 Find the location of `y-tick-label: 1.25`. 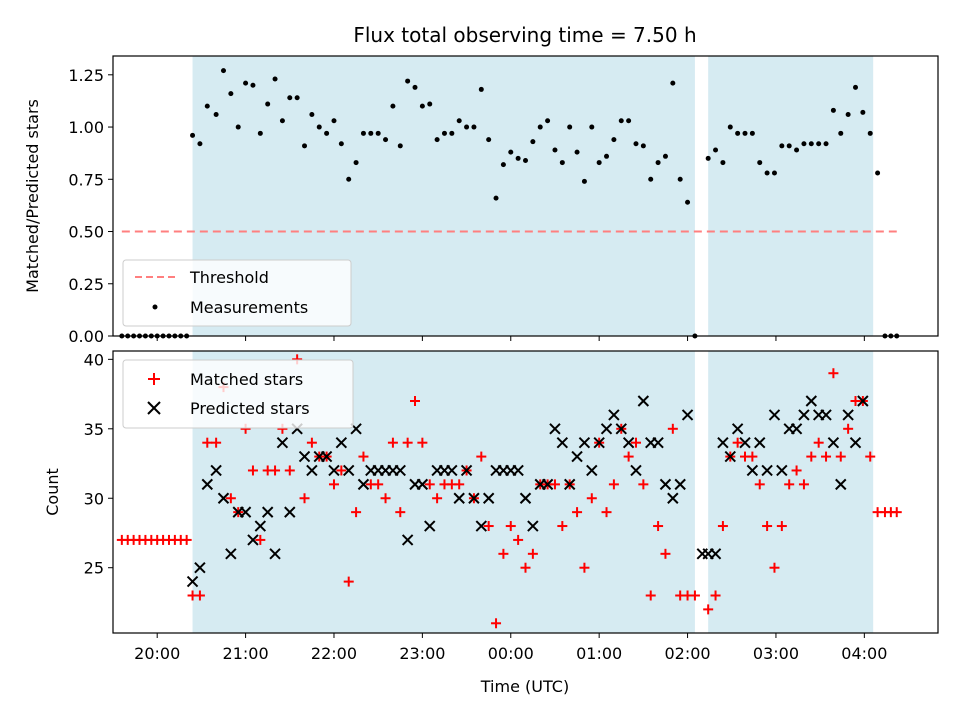

y-tick-label: 1.25 is located at coordinates (86, 75).